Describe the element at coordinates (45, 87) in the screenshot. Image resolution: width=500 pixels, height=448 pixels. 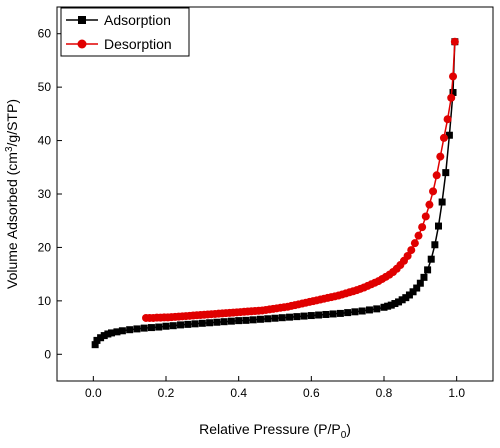
I see `y-tick-label: 50` at that location.